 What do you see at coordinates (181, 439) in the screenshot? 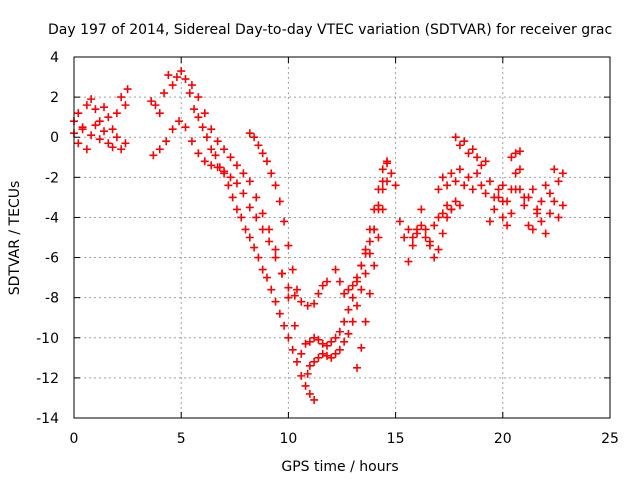
I see `x-tick-label: 5` at bounding box center [181, 439].